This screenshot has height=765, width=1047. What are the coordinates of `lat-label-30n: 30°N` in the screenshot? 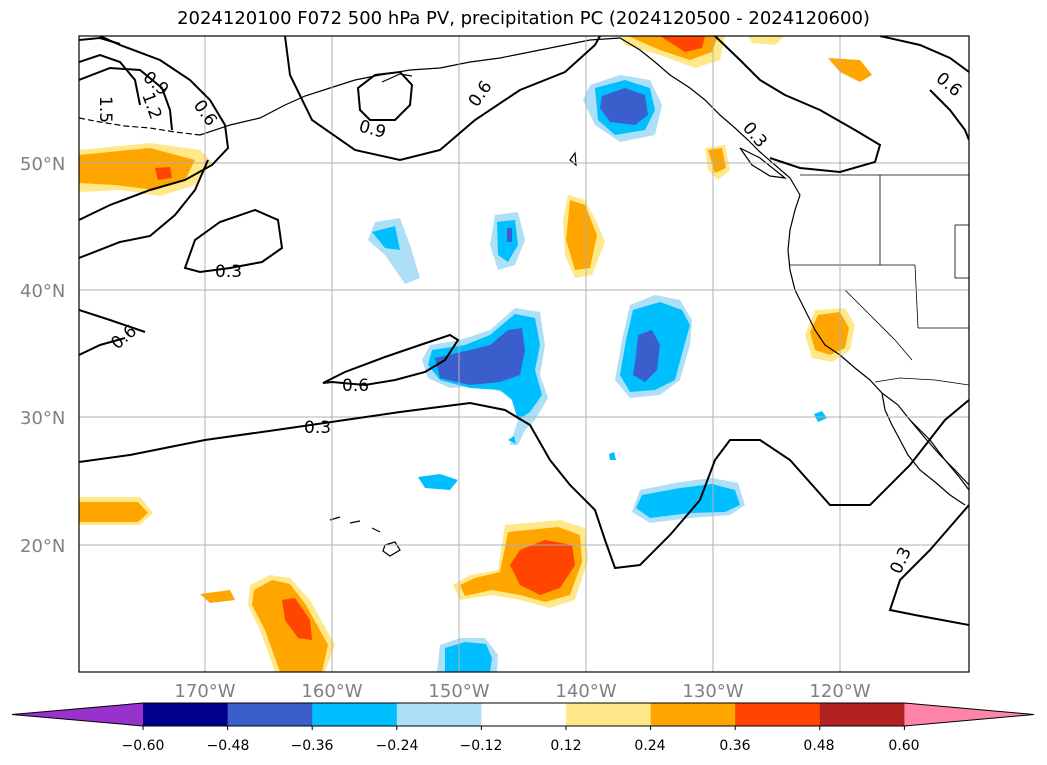 It's located at (42, 418).